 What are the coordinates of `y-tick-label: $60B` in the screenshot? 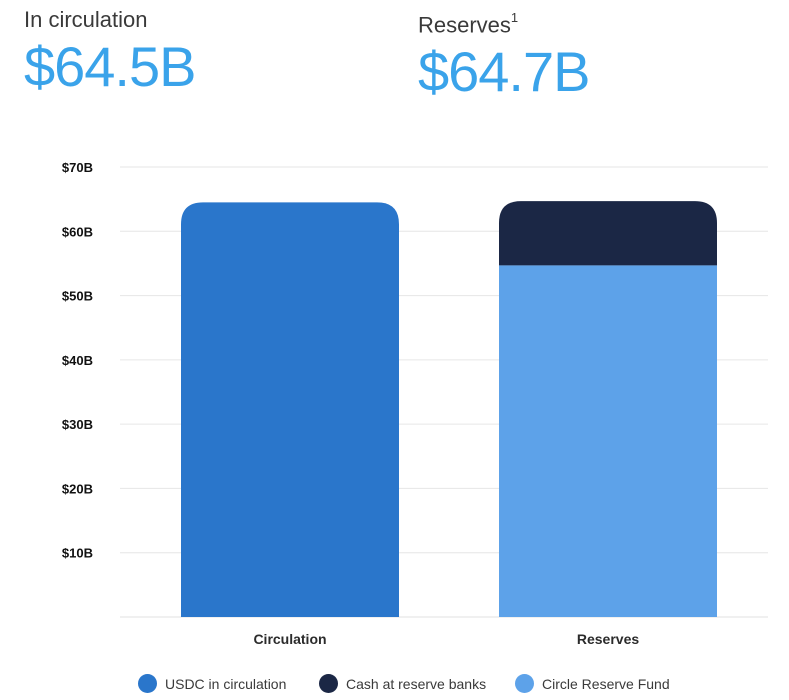 It's located at (77, 231).